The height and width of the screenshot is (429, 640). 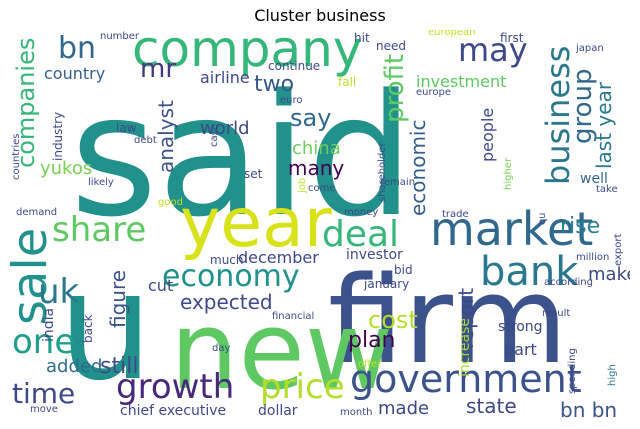 What do you see at coordinates (226, 302) in the screenshot?
I see `cloud-word-expected: expected` at bounding box center [226, 302].